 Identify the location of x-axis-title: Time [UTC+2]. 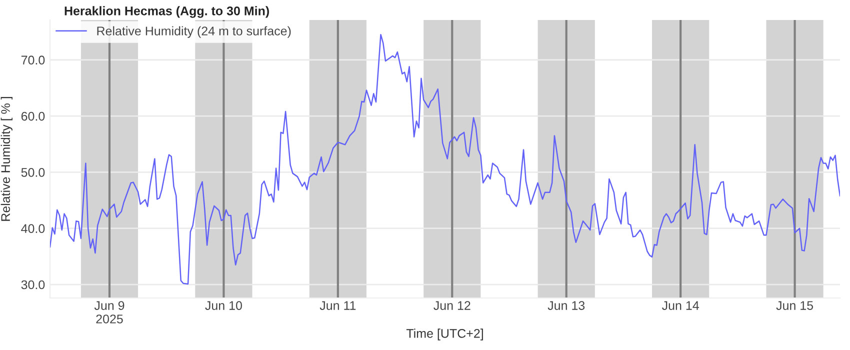
(444, 334).